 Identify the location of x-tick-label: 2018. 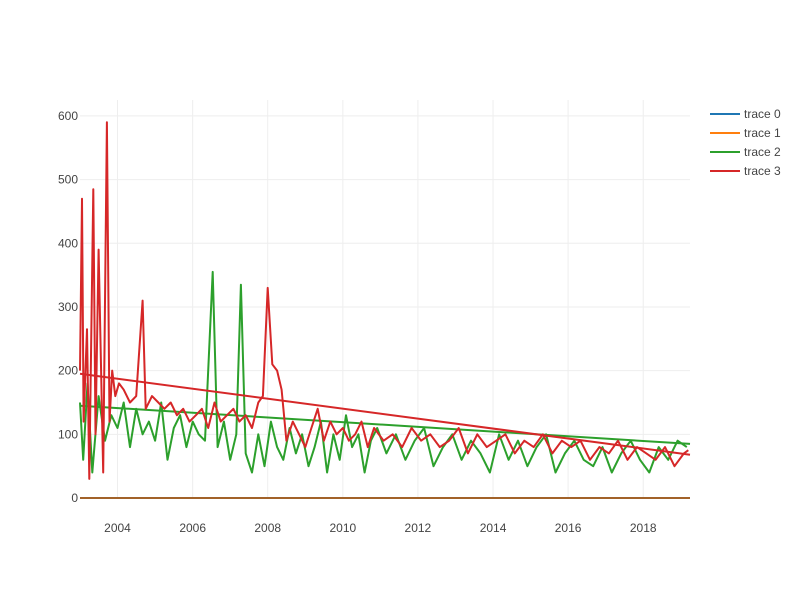
(643, 528).